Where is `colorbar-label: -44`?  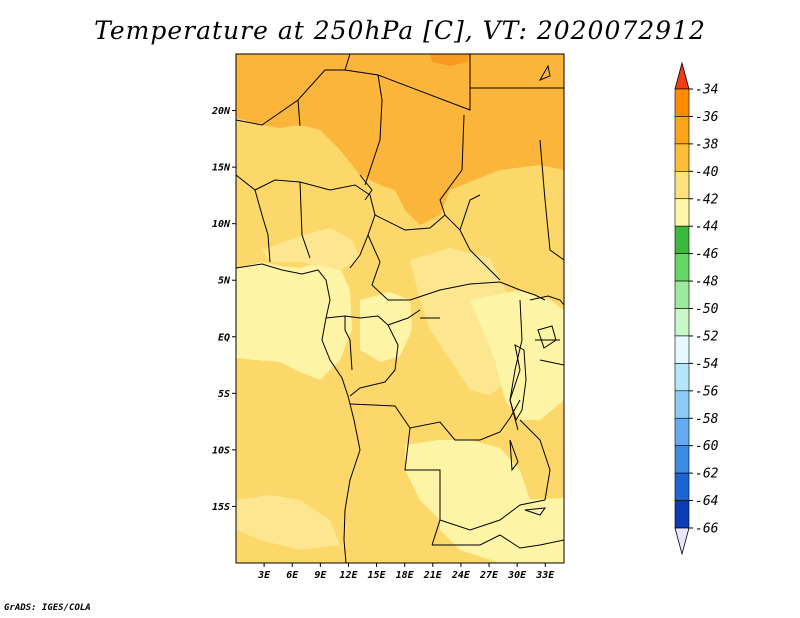 colorbar-label: -44 is located at coordinates (706, 227).